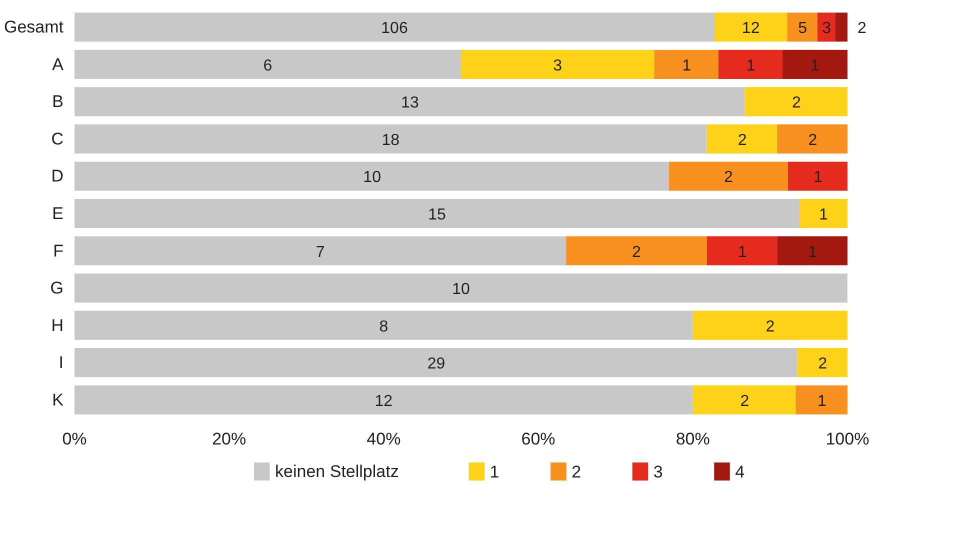 The width and height of the screenshot is (960, 557). I want to click on y-tick-label: Gesamt, so click(34, 27).